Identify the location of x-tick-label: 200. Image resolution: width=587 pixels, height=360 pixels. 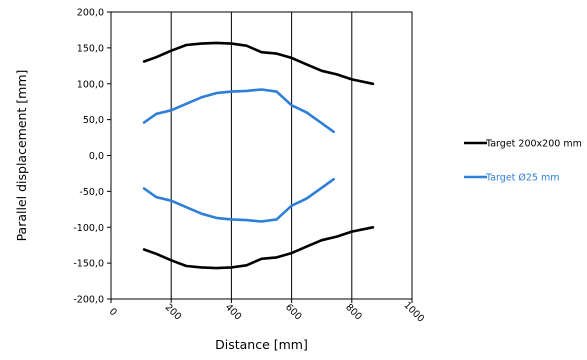
(173, 312).